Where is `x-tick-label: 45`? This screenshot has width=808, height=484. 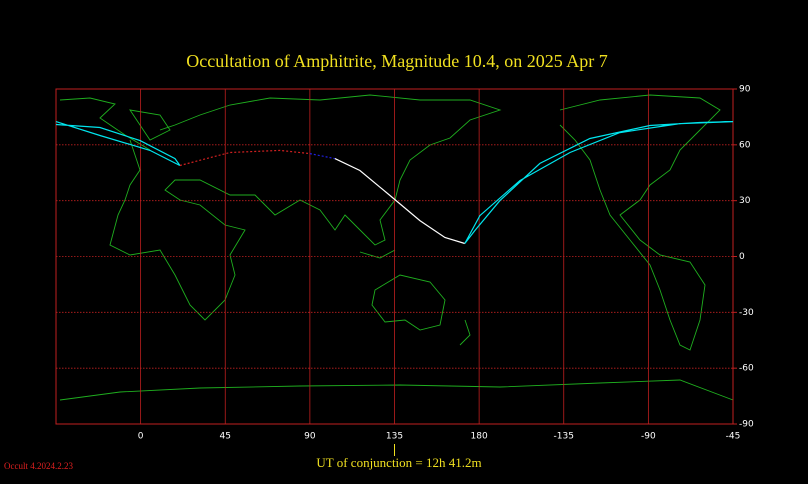 x-tick-label: 45 is located at coordinates (225, 437).